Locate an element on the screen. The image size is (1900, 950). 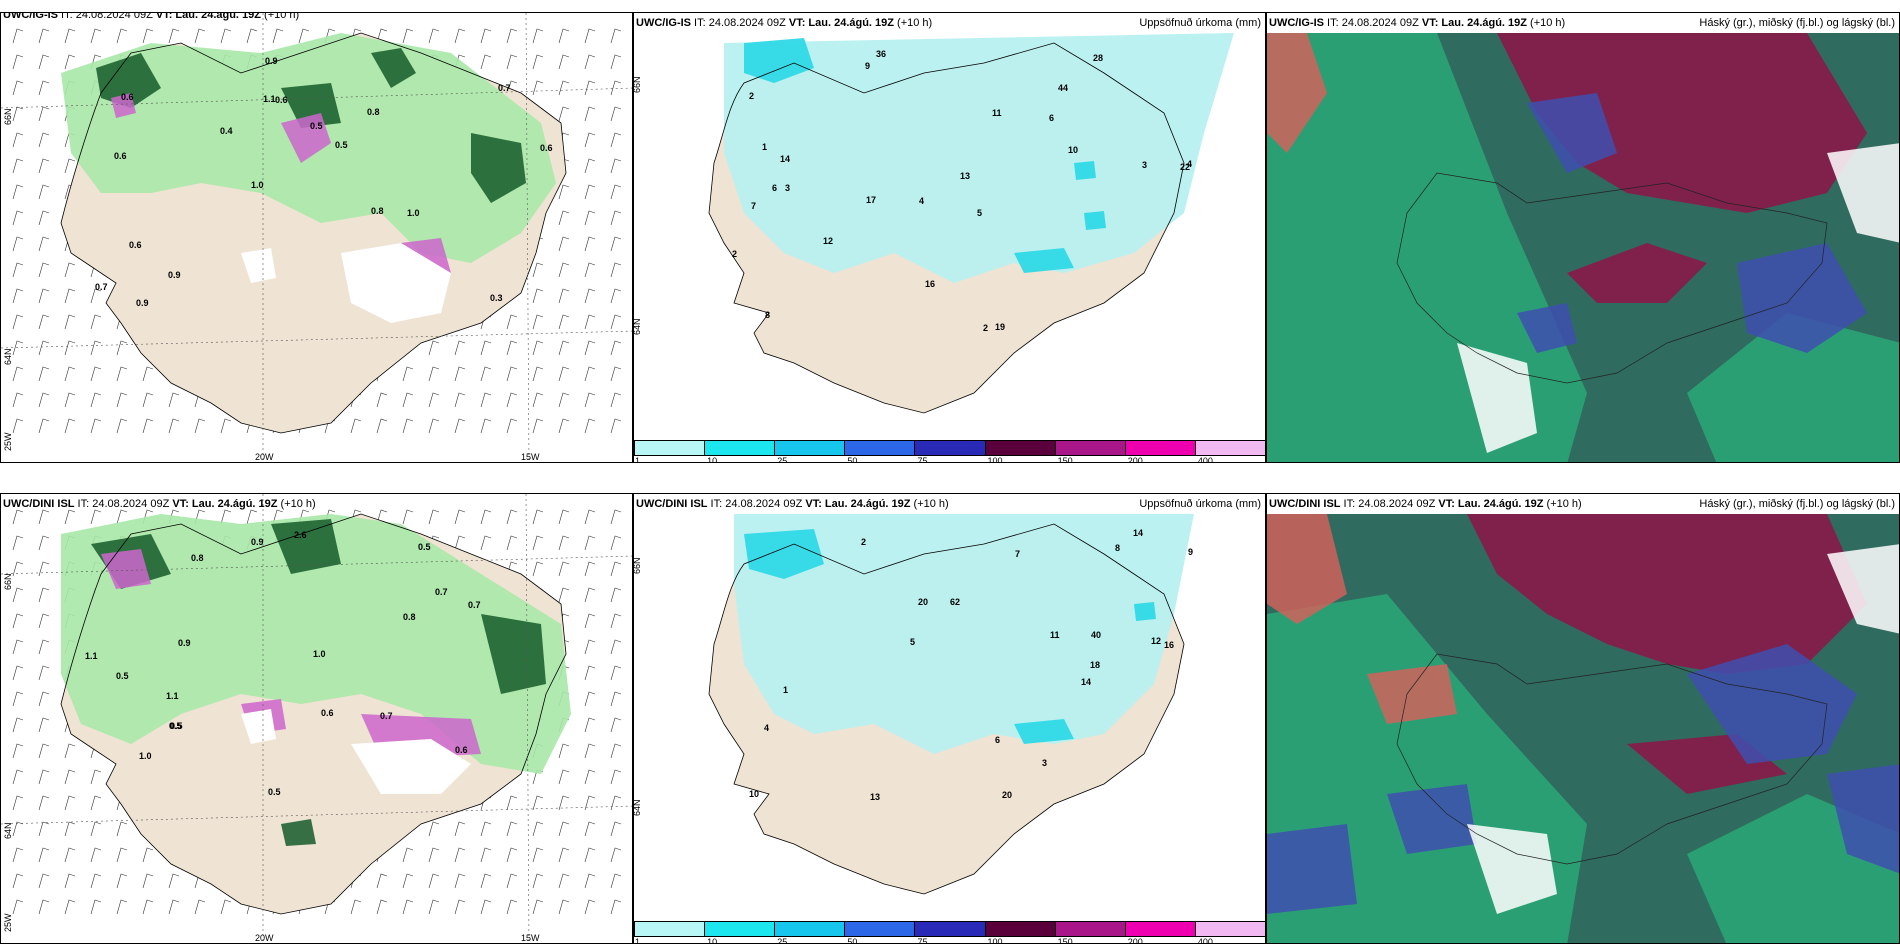
white-clear-area is located at coordinates (1678, 298).